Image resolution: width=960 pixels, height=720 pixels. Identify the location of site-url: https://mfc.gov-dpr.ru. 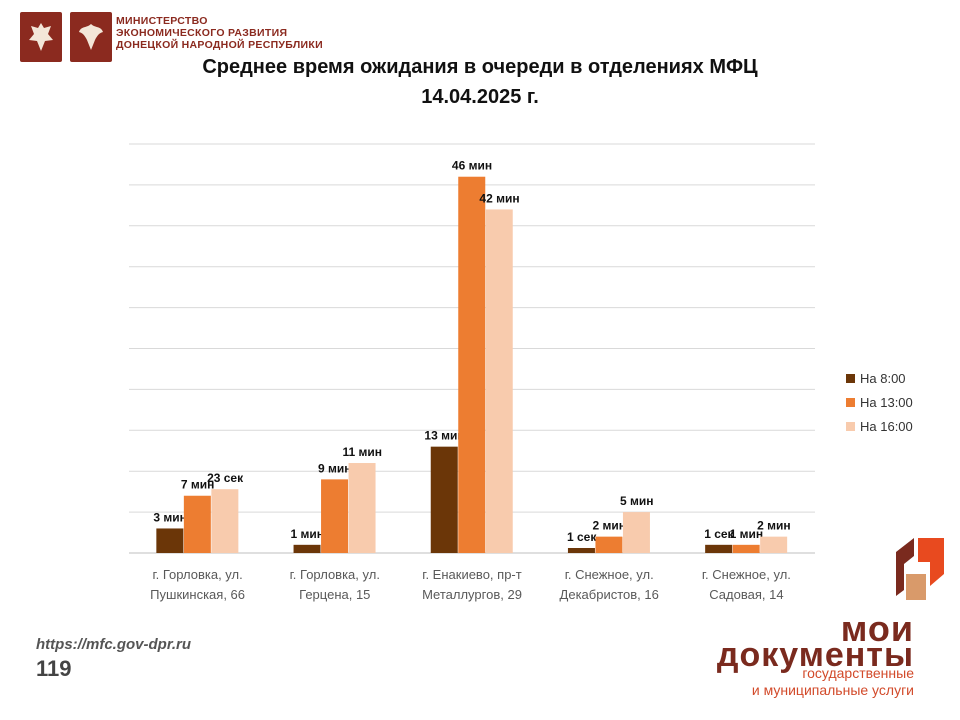
(113, 644).